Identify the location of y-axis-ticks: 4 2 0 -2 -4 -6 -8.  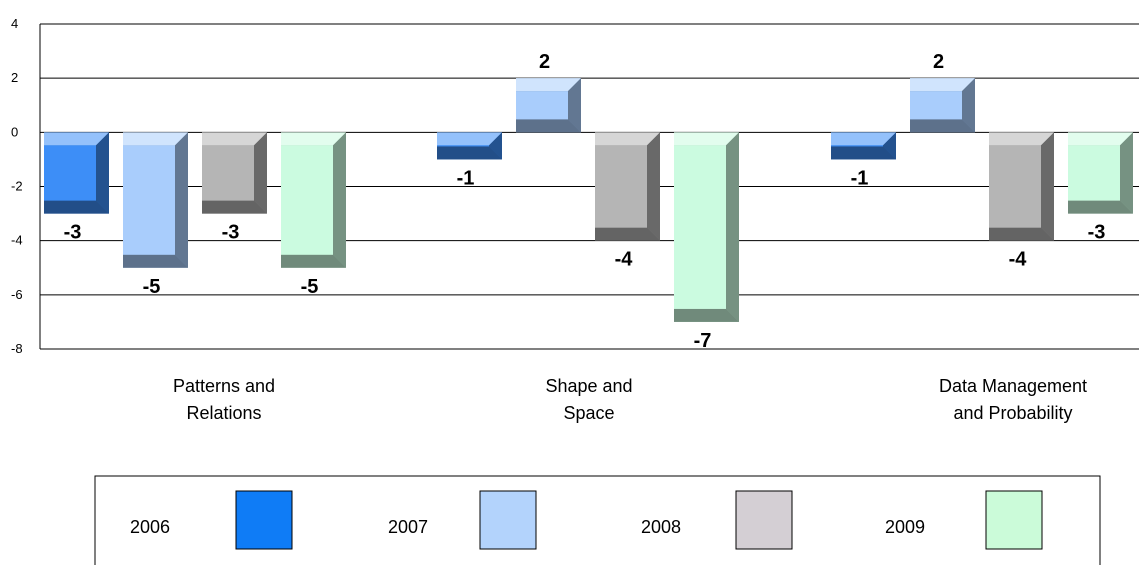
(17, 186).